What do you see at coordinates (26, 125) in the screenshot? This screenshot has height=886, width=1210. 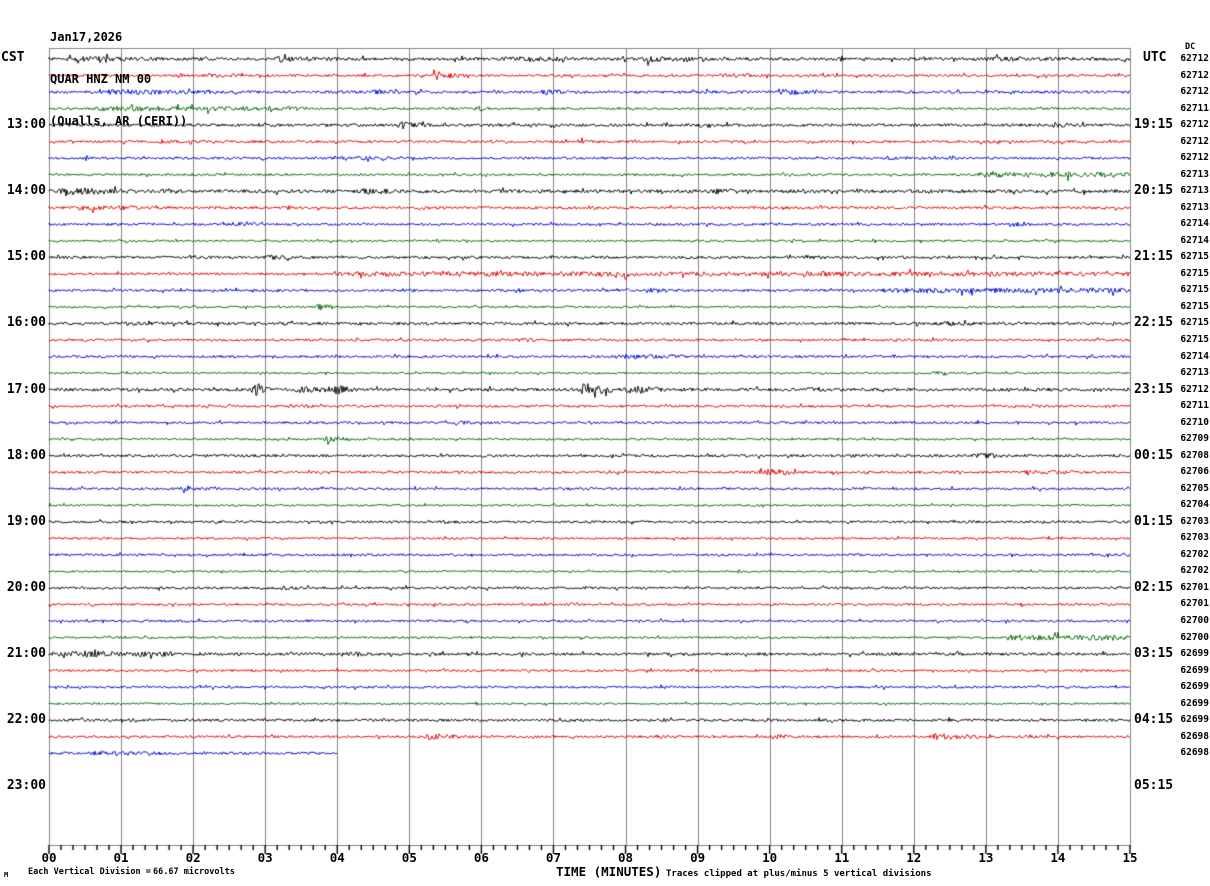 I see `left-hour-label: 13:00` at bounding box center [26, 125].